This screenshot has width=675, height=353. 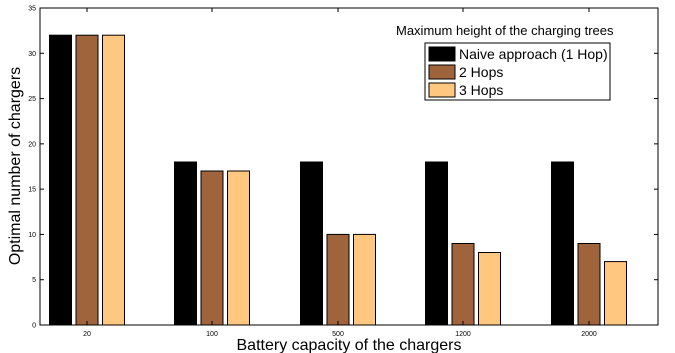 What do you see at coordinates (32, 235) in the screenshot?
I see `y-tick-label: 10` at bounding box center [32, 235].